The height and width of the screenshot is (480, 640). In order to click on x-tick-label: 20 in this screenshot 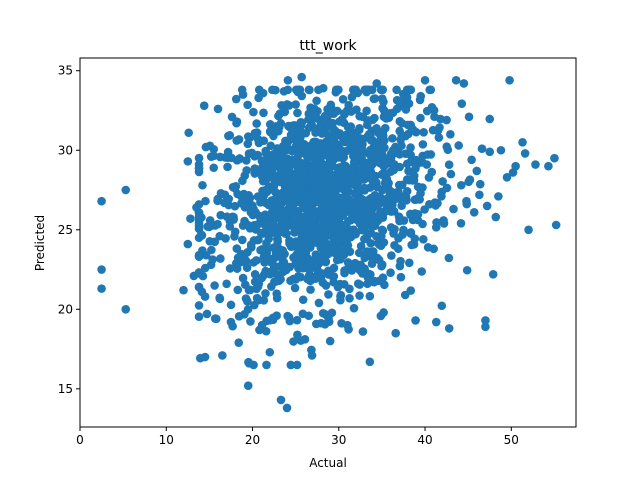, I will do `click(252, 440)`.